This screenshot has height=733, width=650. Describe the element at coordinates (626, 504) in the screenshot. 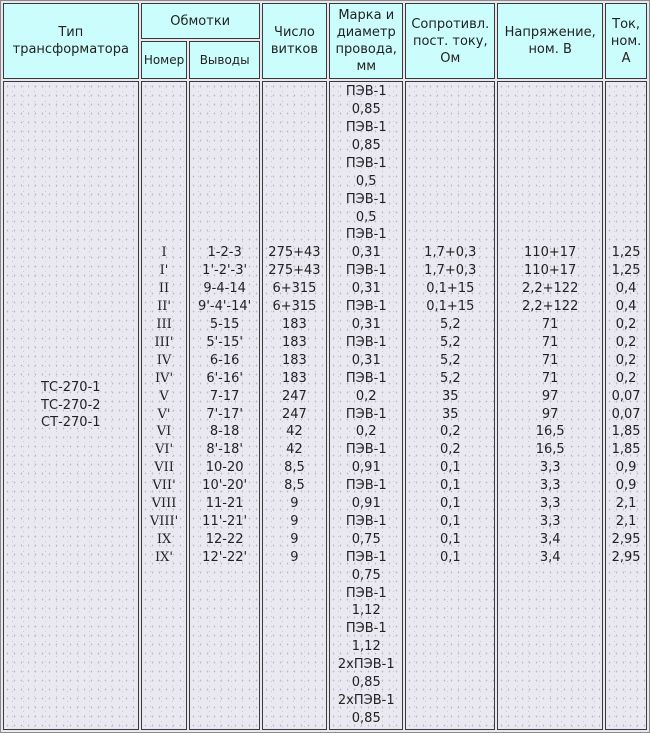

I see `current-value: 2,1` at that location.